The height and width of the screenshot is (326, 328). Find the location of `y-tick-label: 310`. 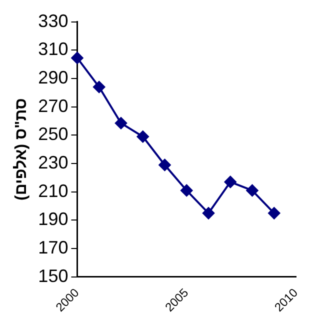

y-tick-label: 310 is located at coordinates (53, 49).